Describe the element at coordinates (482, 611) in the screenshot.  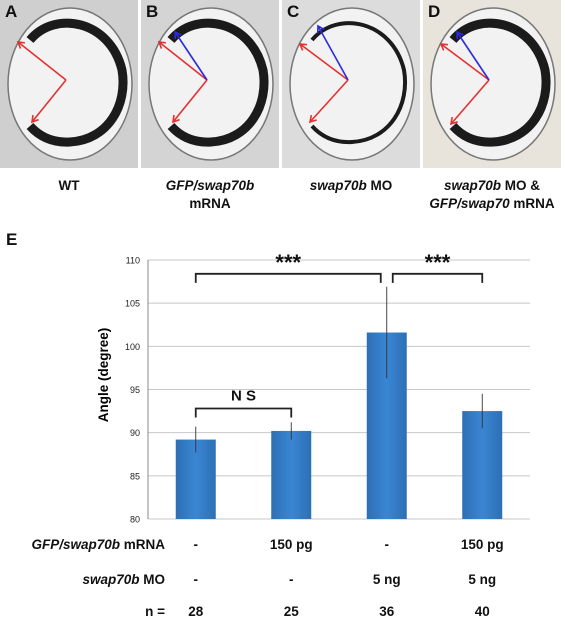
I see `table-cell: 40` at that location.